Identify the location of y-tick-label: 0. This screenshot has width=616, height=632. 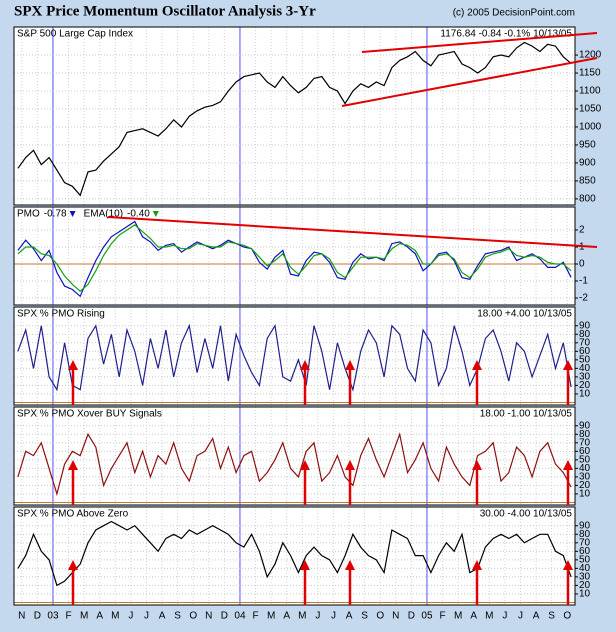
(582, 264).